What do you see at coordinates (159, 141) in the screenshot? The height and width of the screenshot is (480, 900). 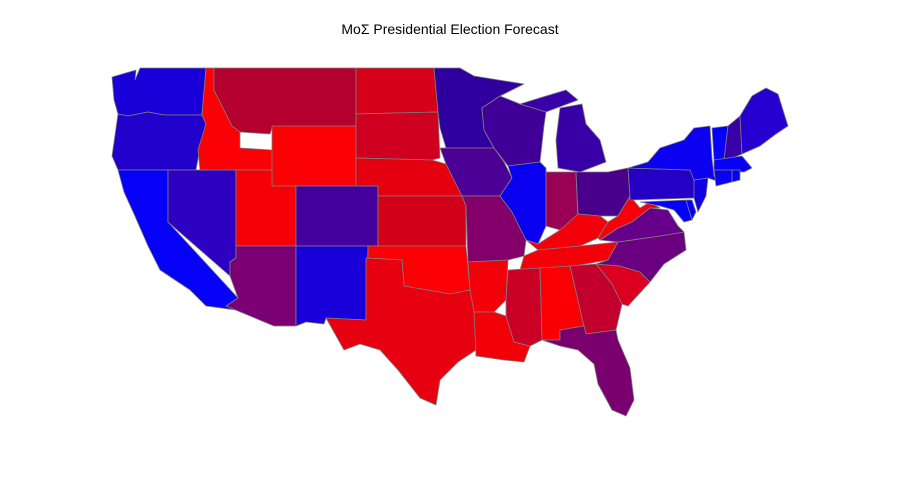 I see `state-or` at bounding box center [159, 141].